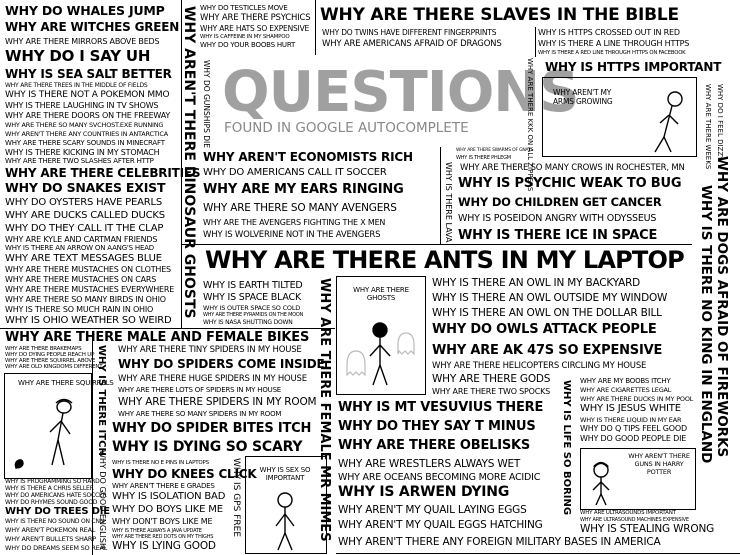  What do you see at coordinates (491, 379) in the screenshot?
I see `q-gods: WHY ARE THERE GODS` at bounding box center [491, 379].